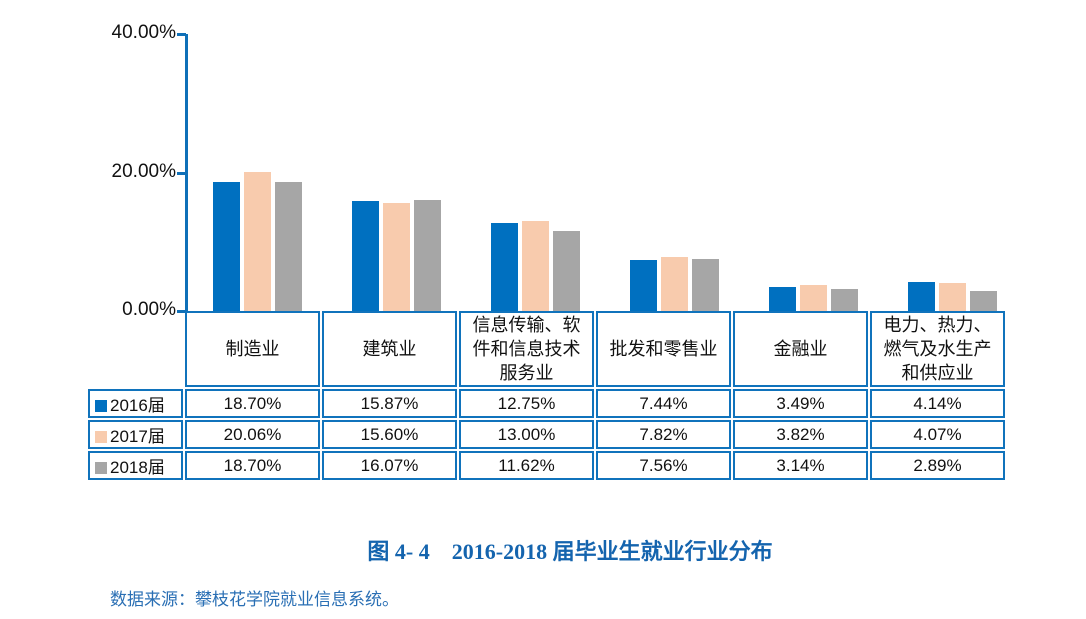 This screenshot has height=619, width=1086. Describe the element at coordinates (143, 32) in the screenshot. I see `y-axis-tick-label: 40.00%` at that location.